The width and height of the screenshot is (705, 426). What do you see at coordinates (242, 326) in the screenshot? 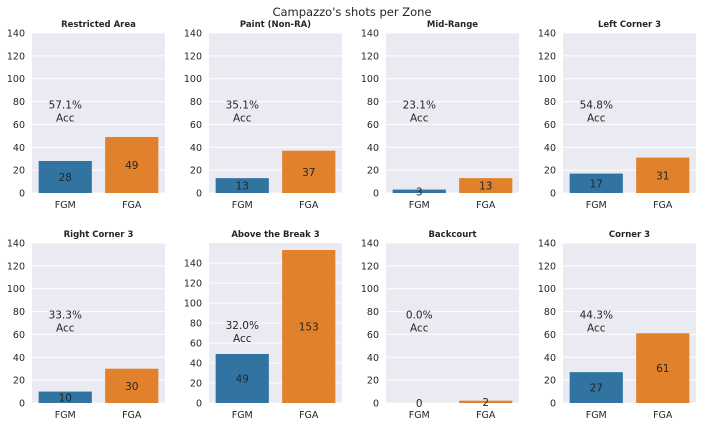
I see `accuracy-value: 32.0%` at bounding box center [242, 326].